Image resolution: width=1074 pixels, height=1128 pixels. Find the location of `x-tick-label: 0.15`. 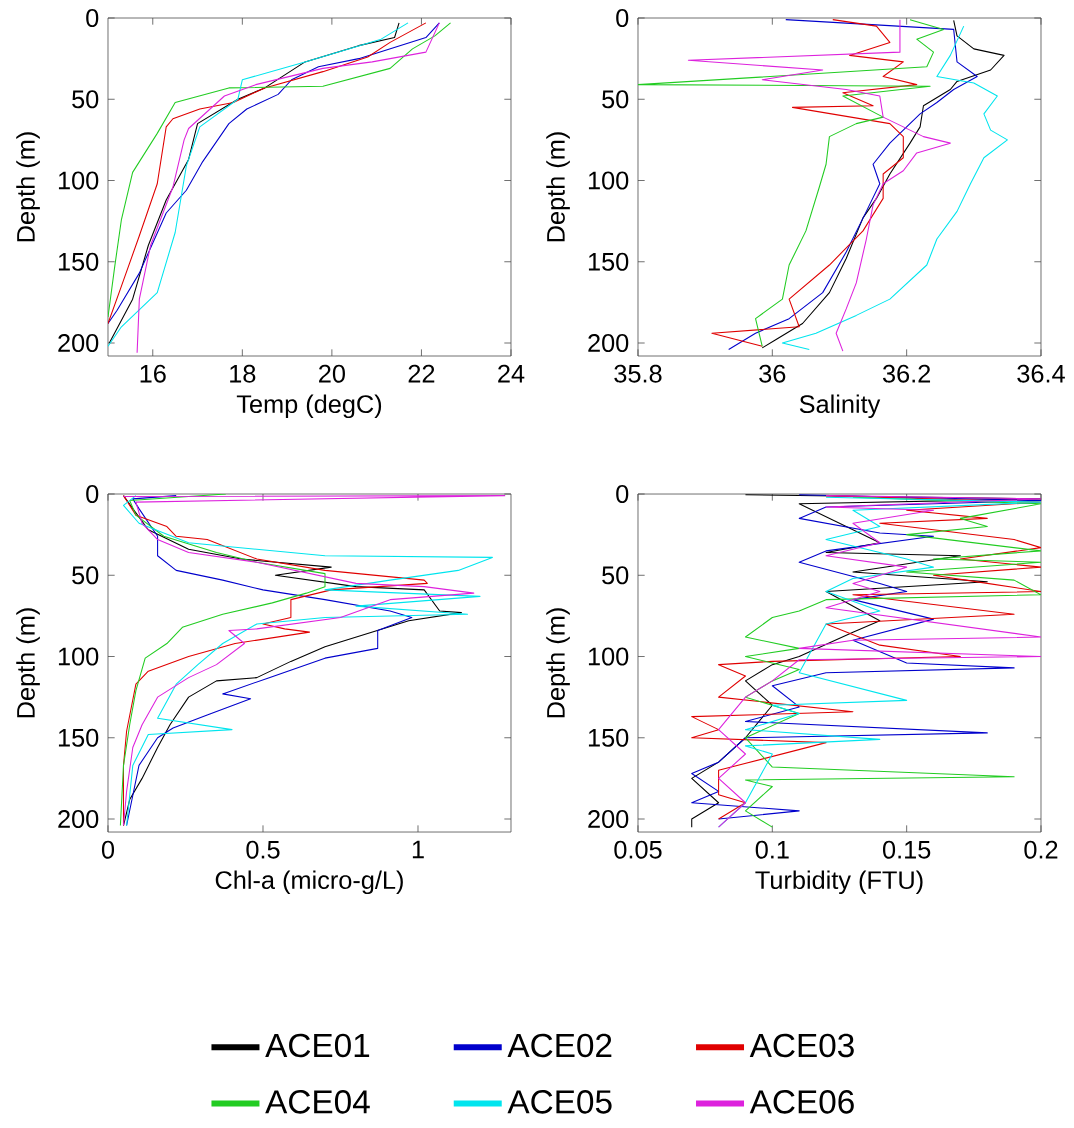

x-tick-label: 0.15 is located at coordinates (906, 849).